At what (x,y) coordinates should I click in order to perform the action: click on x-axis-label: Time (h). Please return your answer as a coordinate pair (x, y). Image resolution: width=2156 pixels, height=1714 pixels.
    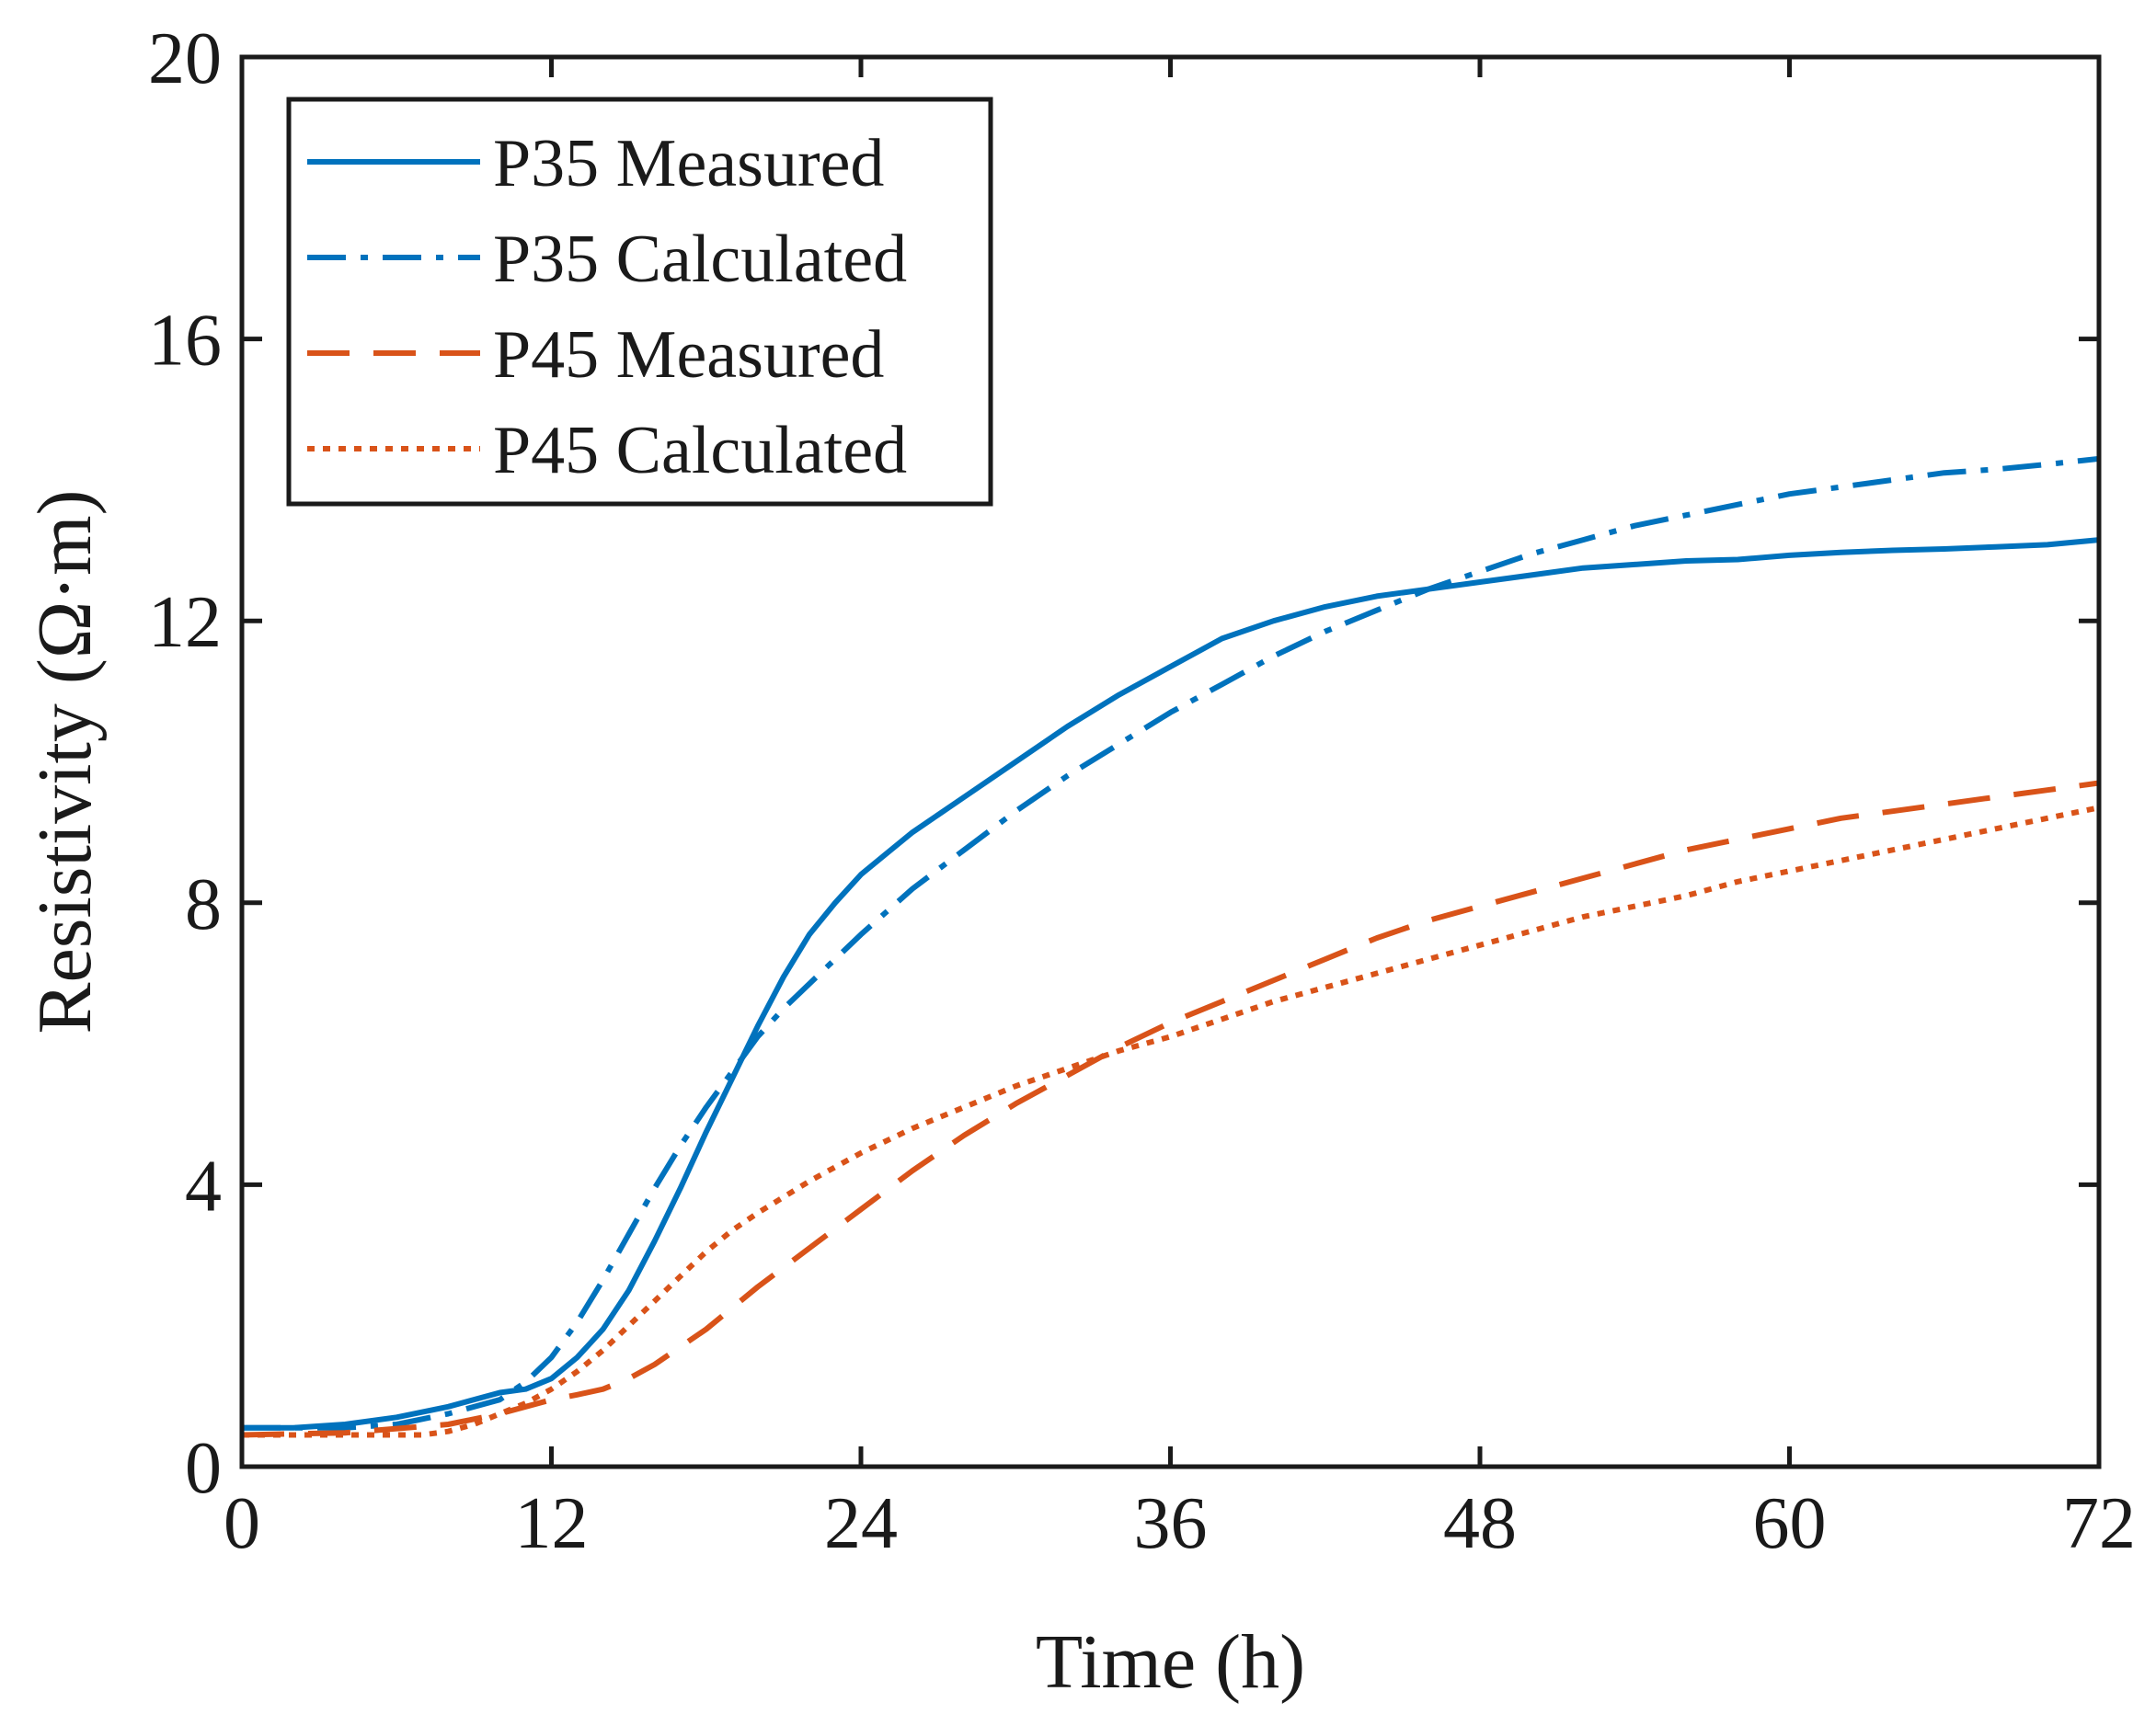
    Looking at the image, I should click on (1171, 1662).